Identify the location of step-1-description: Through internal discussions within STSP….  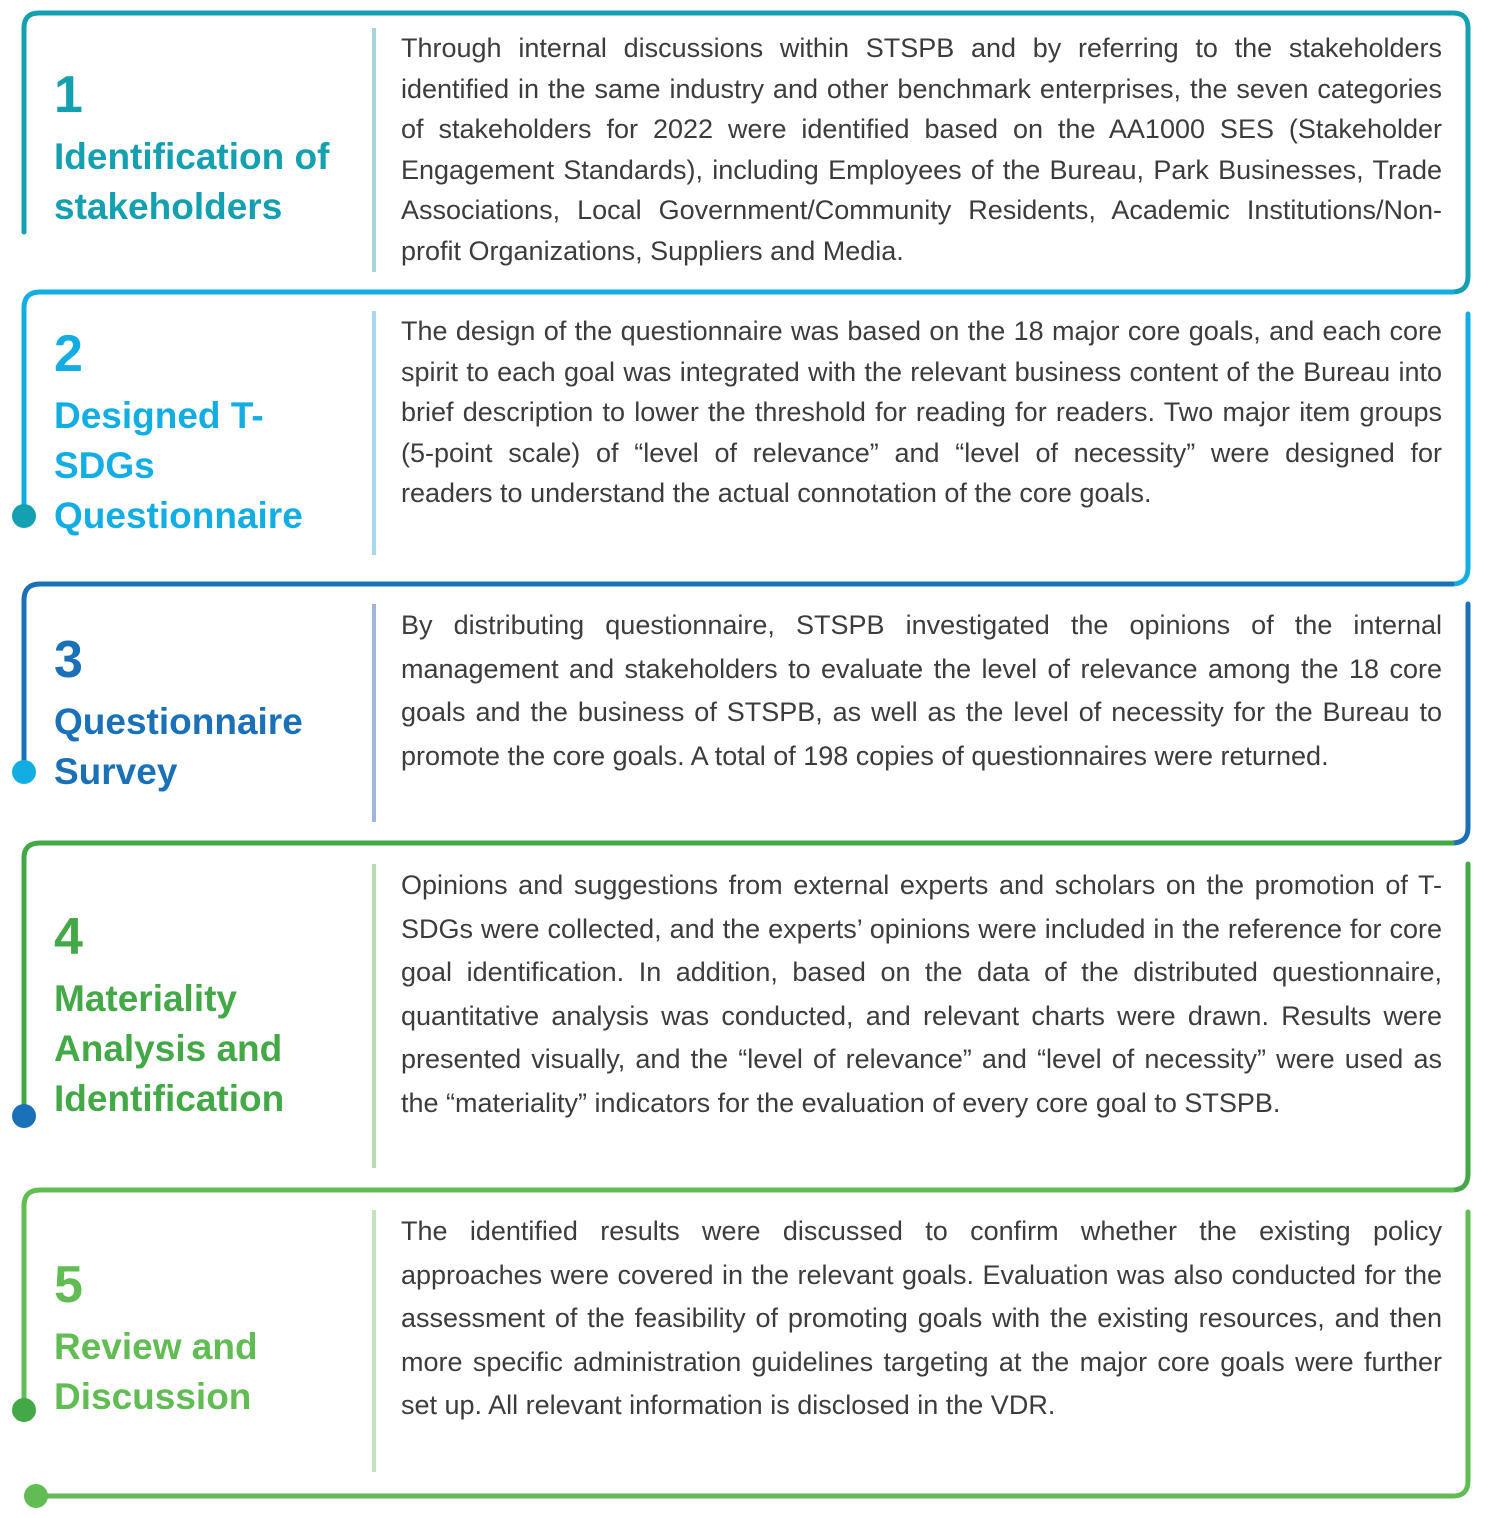
(921, 149).